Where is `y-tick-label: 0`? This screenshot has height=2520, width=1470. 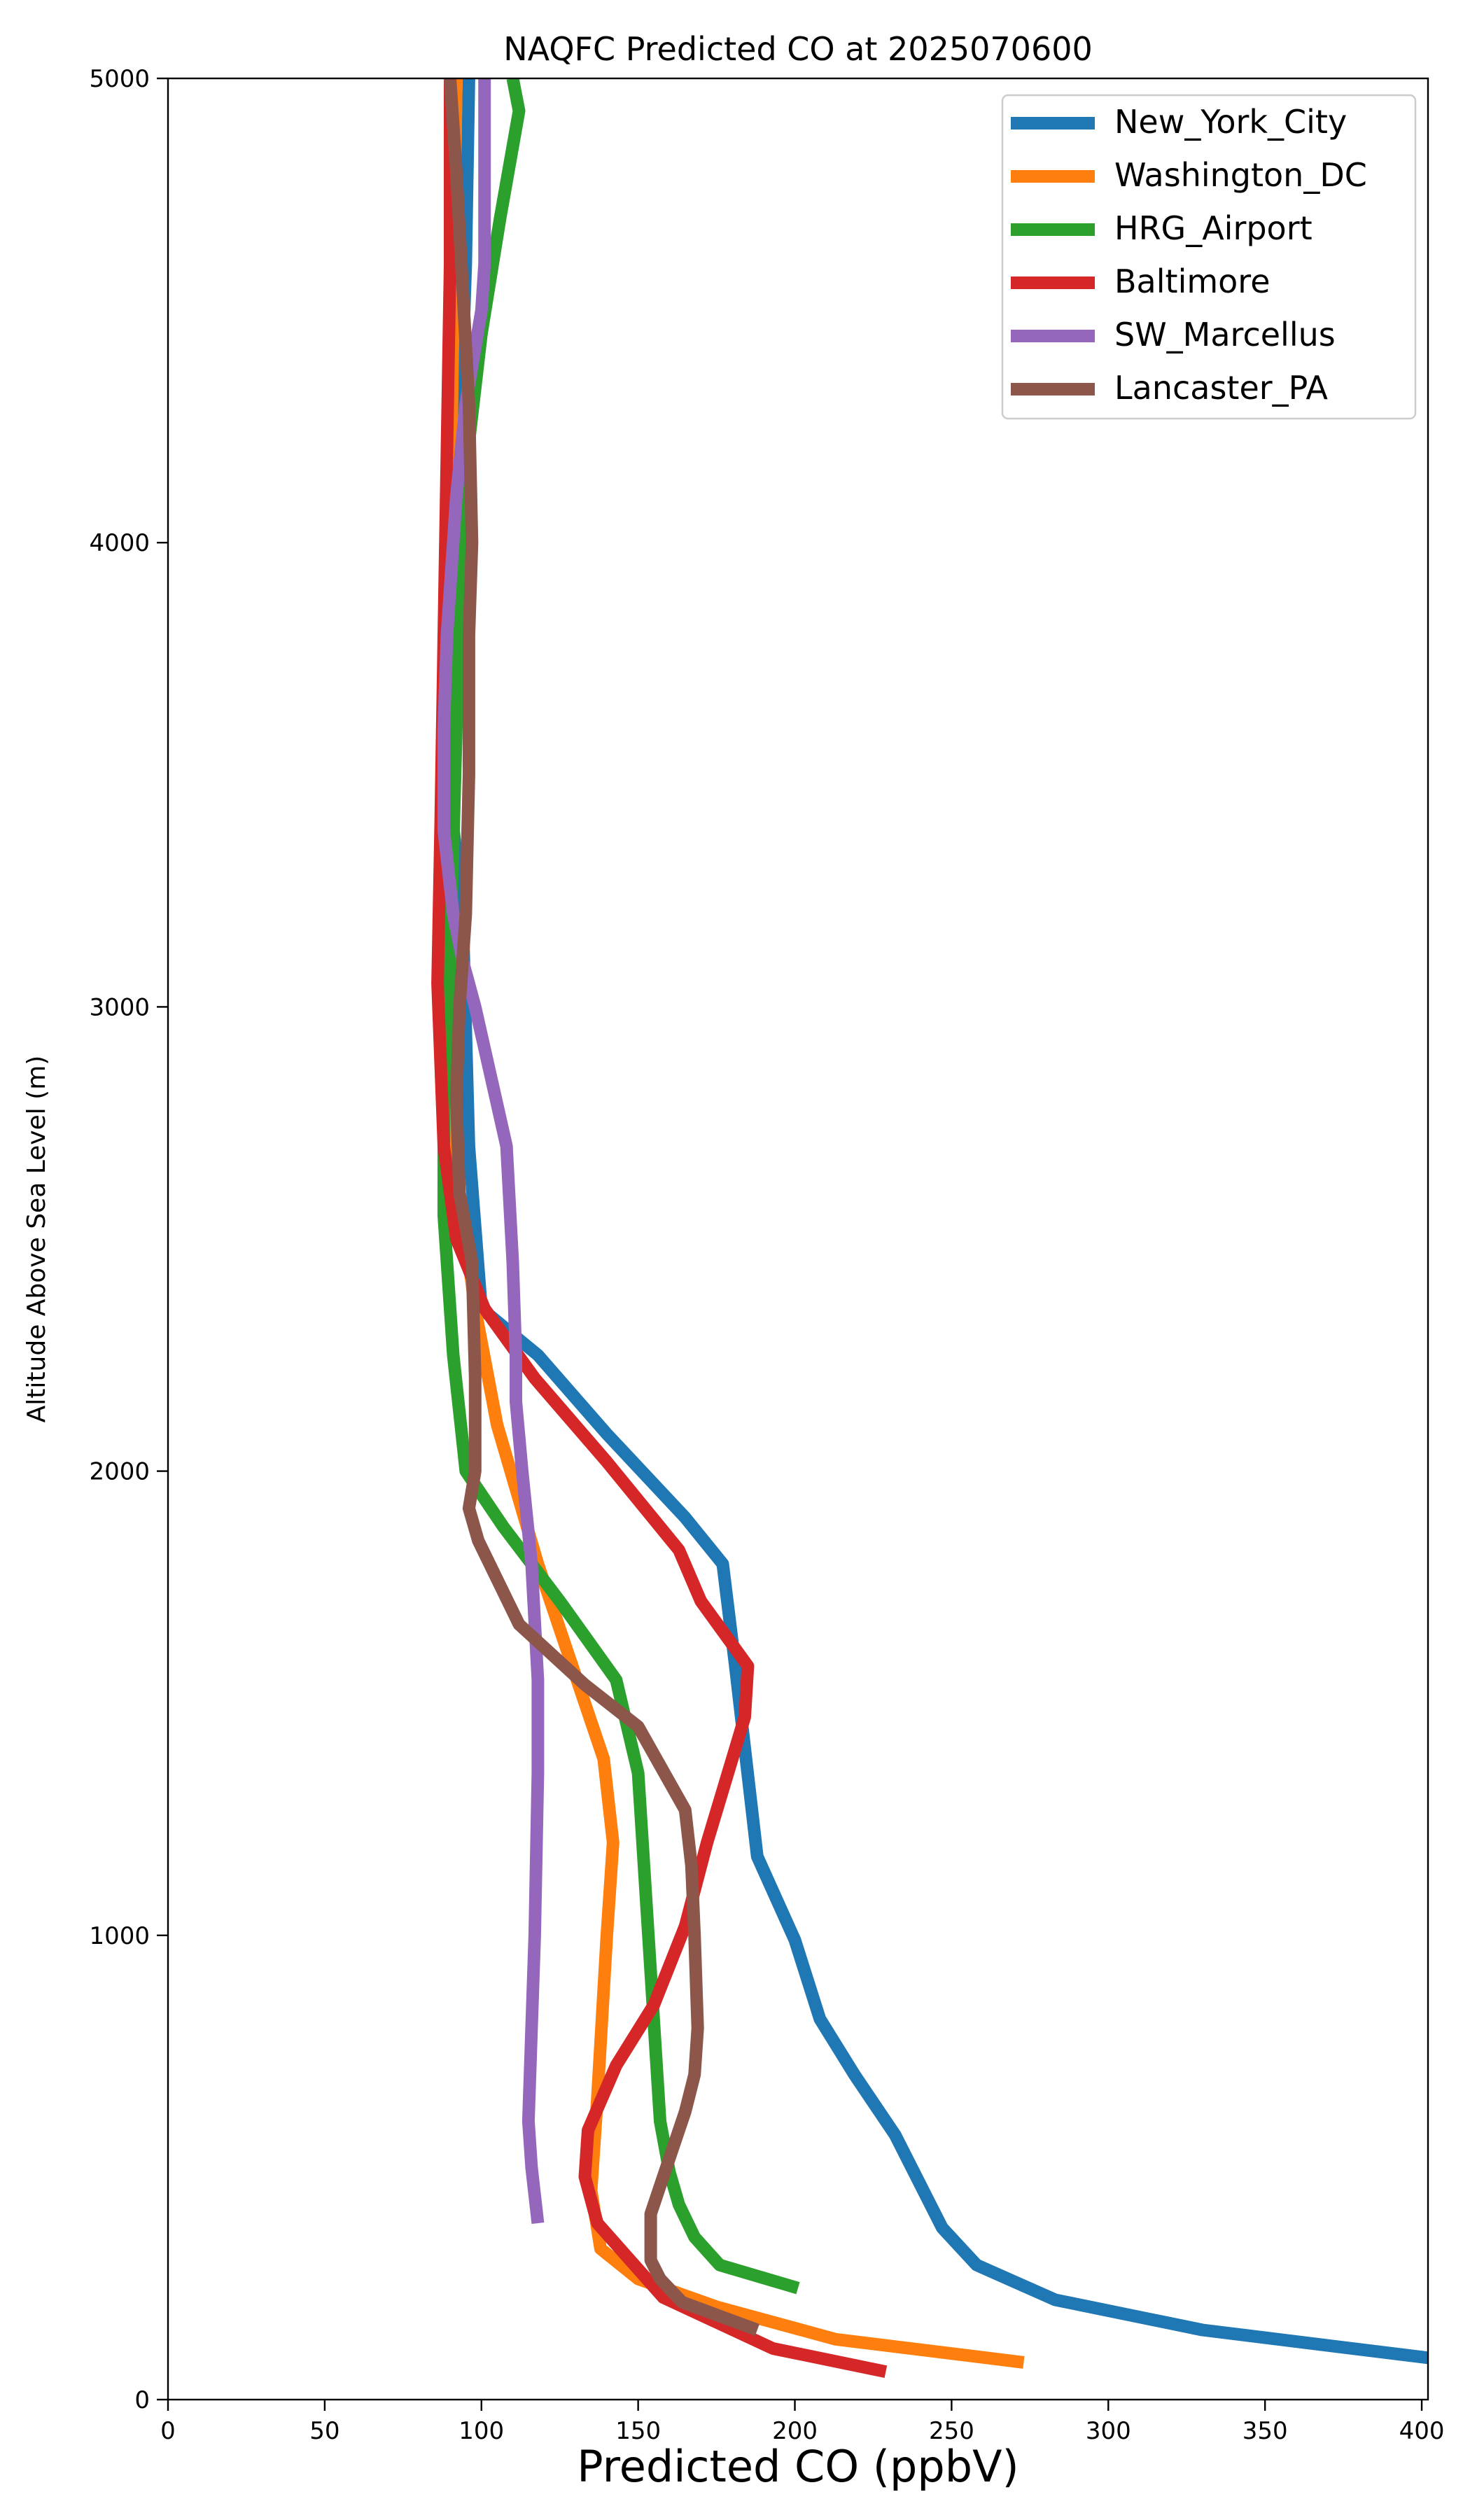
y-tick-label: 0 is located at coordinates (142, 2400).